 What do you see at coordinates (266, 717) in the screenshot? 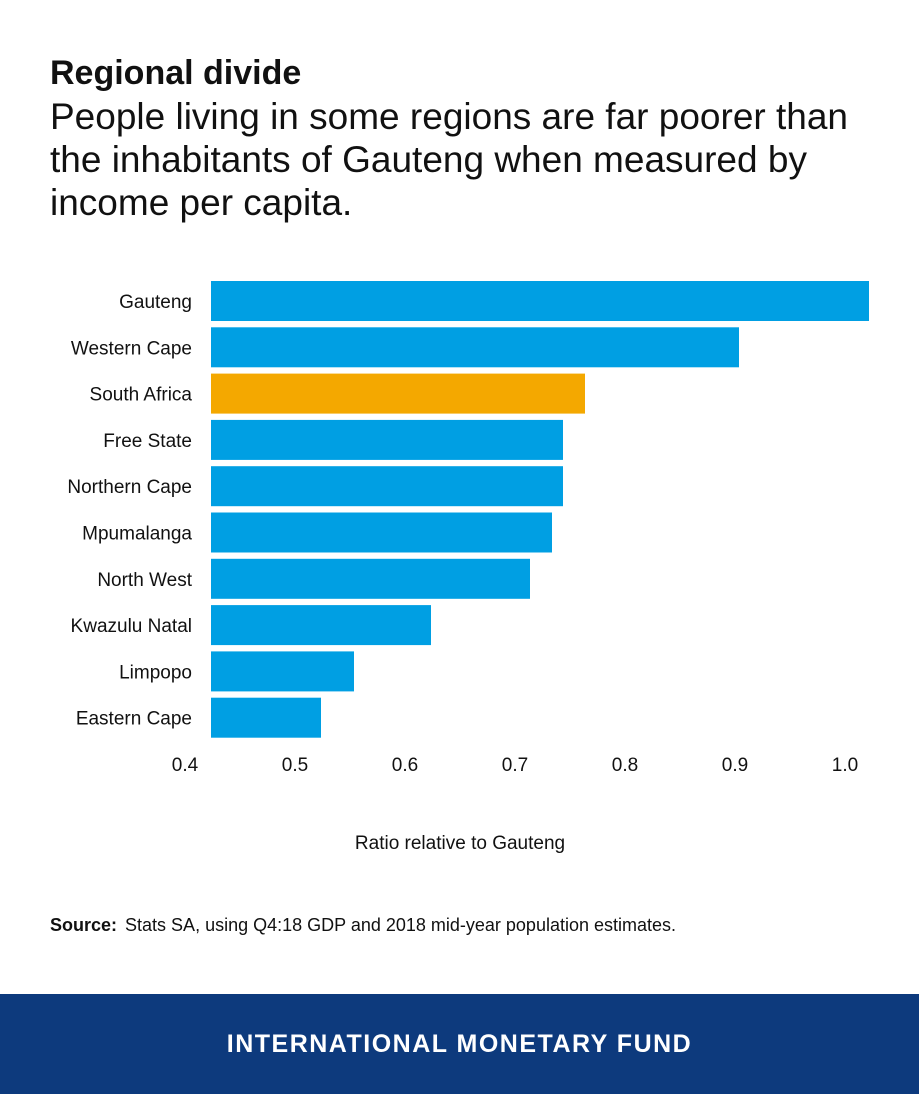
I see `bar-eastern-cape` at bounding box center [266, 717].